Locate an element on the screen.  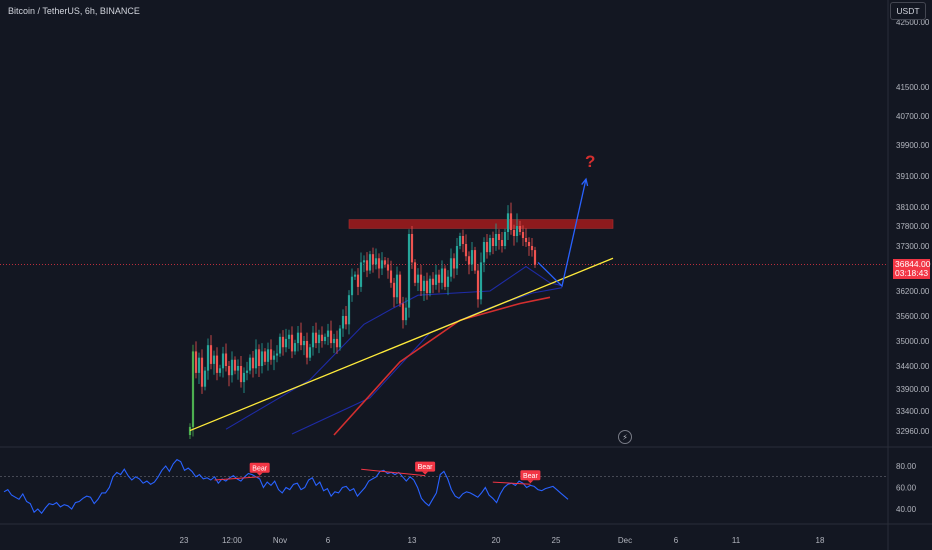
price-tick-label: 33900.00 is located at coordinates (913, 389).